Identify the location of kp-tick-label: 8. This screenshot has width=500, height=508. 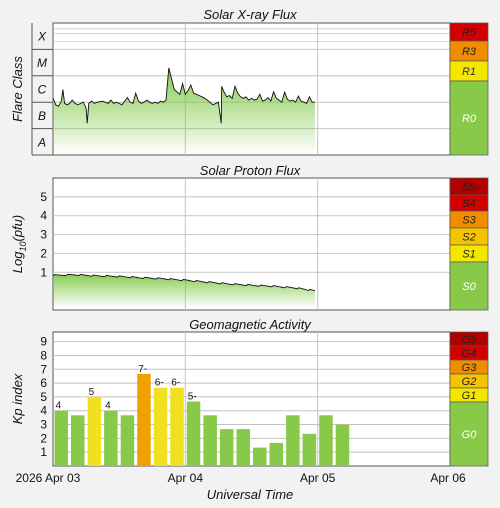
(43, 355).